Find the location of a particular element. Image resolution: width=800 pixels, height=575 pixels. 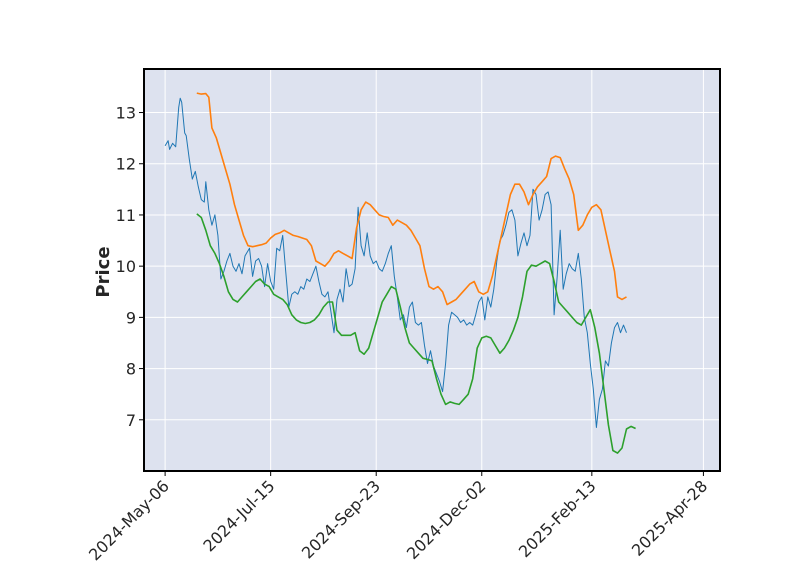

y-tick-label: 7 is located at coordinates (131, 420).